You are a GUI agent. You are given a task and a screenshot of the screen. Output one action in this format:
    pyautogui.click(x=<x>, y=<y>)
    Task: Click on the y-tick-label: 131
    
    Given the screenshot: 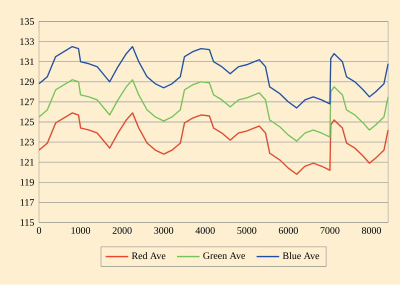 What is the action you would take?
    pyautogui.click(x=27, y=62)
    